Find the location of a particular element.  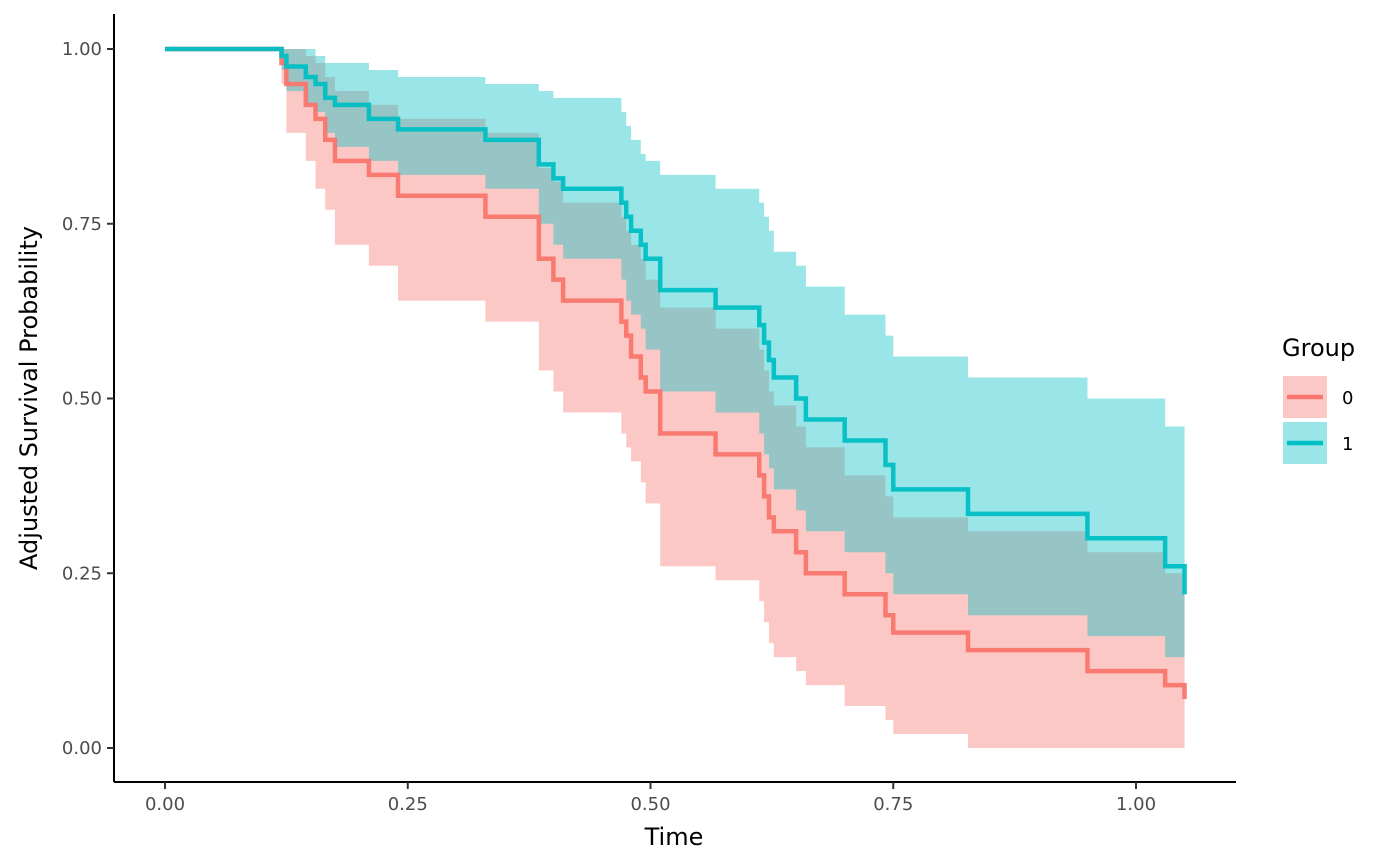

x-tick-label: 0.25 is located at coordinates (408, 804).